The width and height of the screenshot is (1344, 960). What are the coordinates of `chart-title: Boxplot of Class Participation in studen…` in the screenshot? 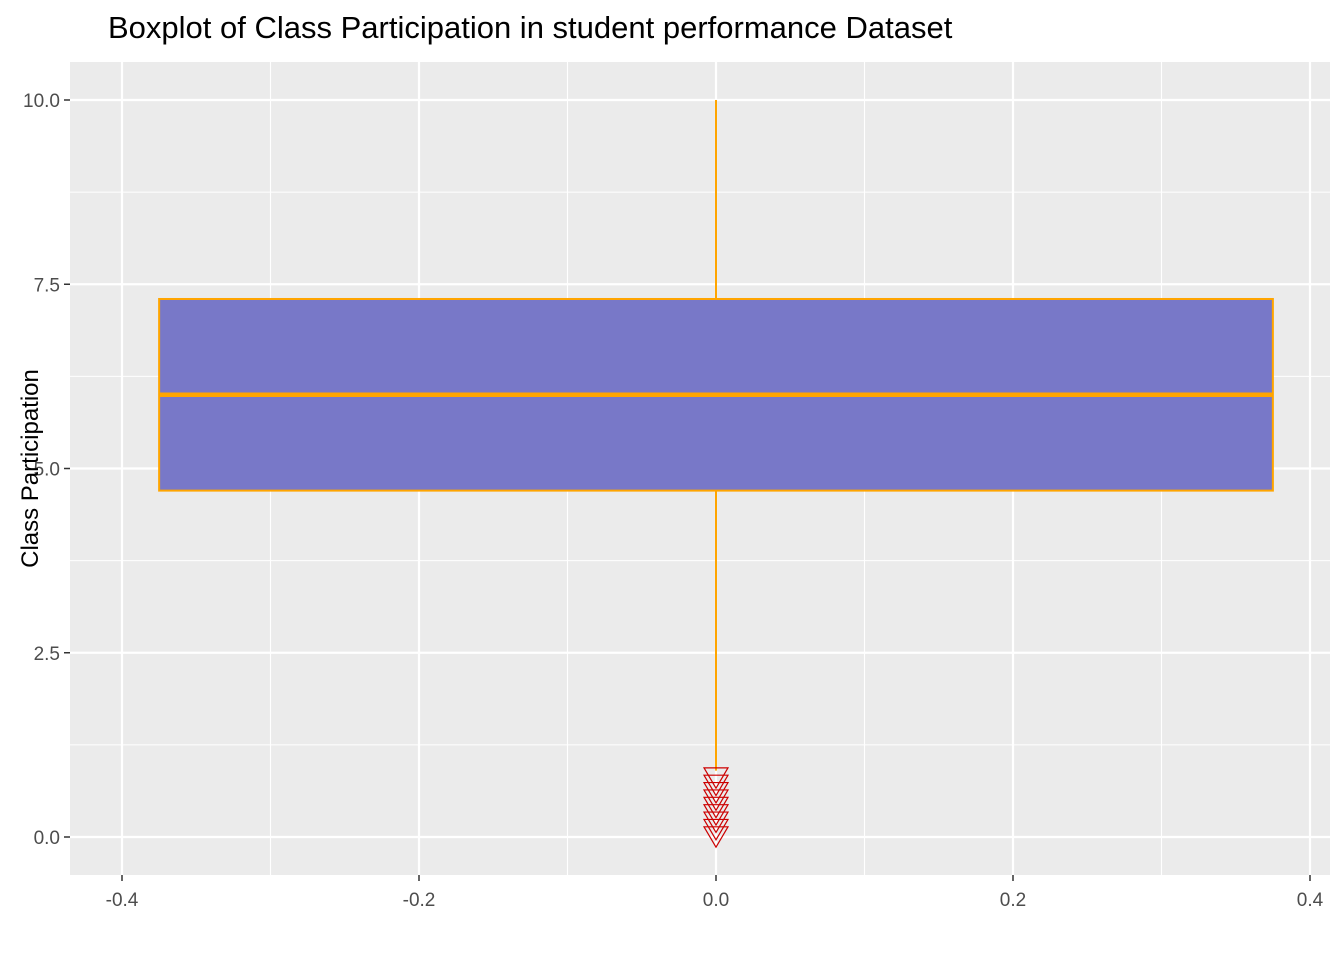 It's located at (530, 27).